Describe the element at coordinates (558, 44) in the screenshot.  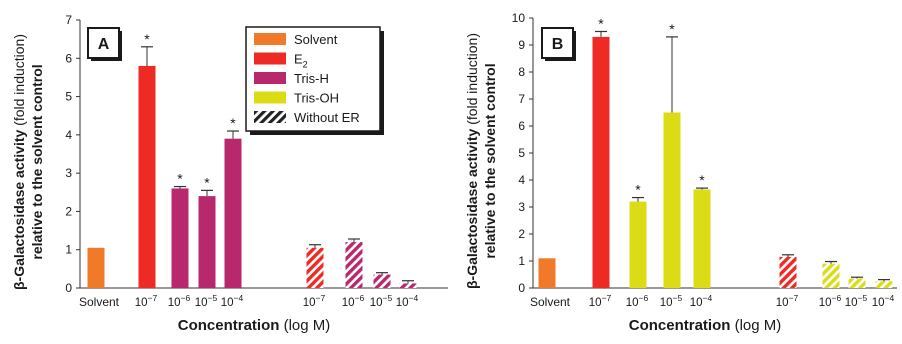
I see `panel-label: B` at that location.